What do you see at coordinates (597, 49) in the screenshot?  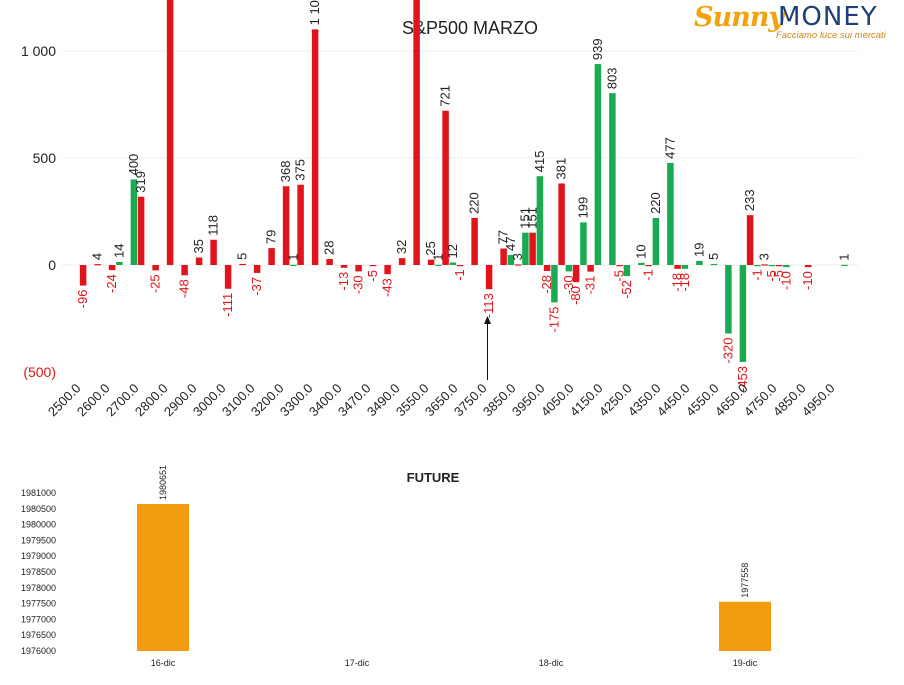 I see `data-label: 939` at bounding box center [597, 49].